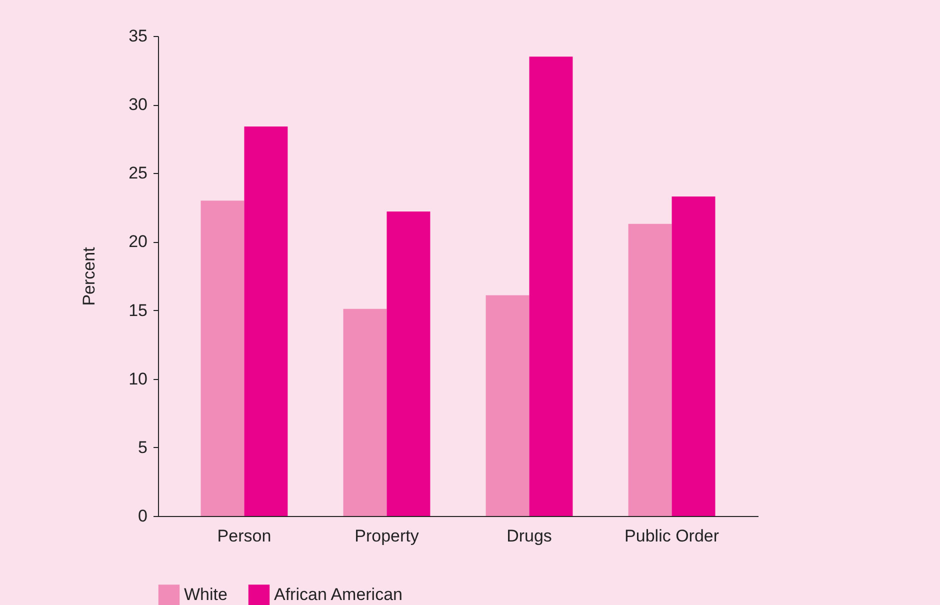 Image resolution: width=940 pixels, height=605 pixels. What do you see at coordinates (143, 447) in the screenshot?
I see `y-tick-label: 5` at bounding box center [143, 447].